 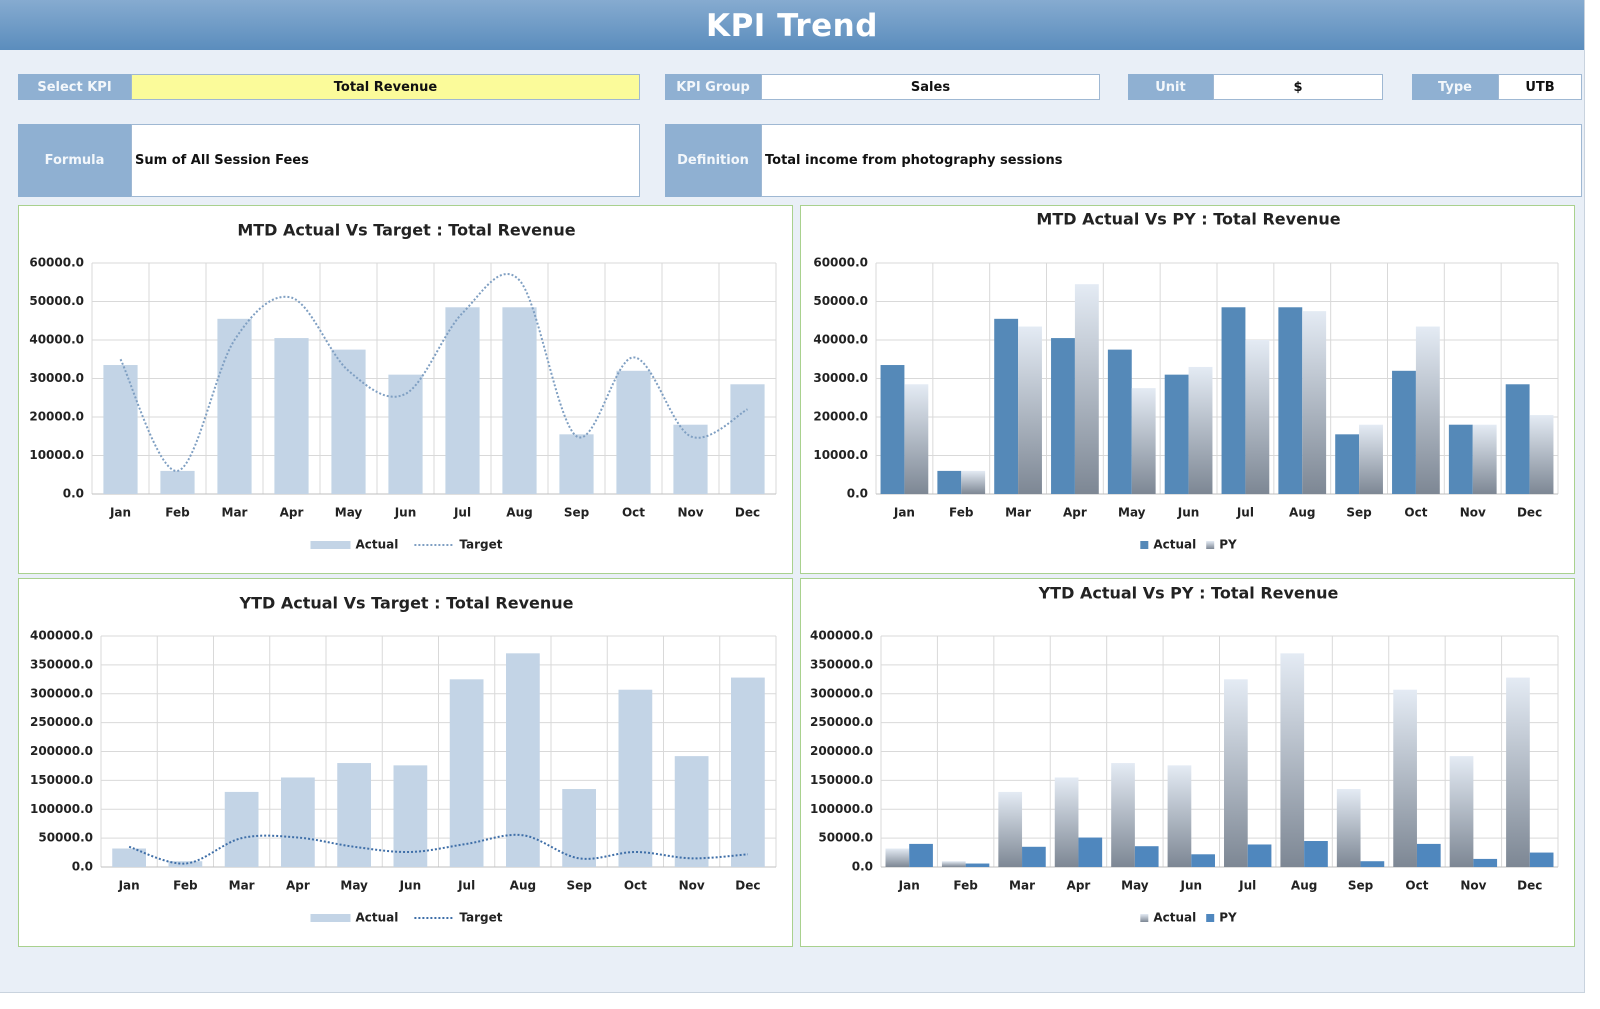 What do you see at coordinates (840, 378) in the screenshot?
I see `y-tick-label: 30000.0` at bounding box center [840, 378].